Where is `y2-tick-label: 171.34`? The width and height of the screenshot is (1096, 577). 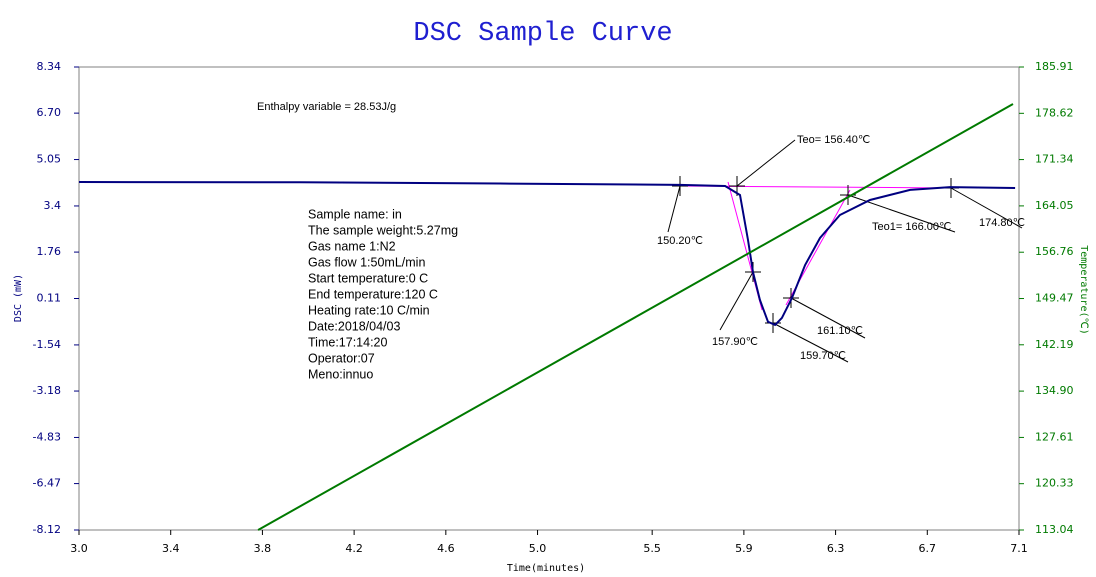
y2-tick-label: 171.34 is located at coordinates (1054, 159).